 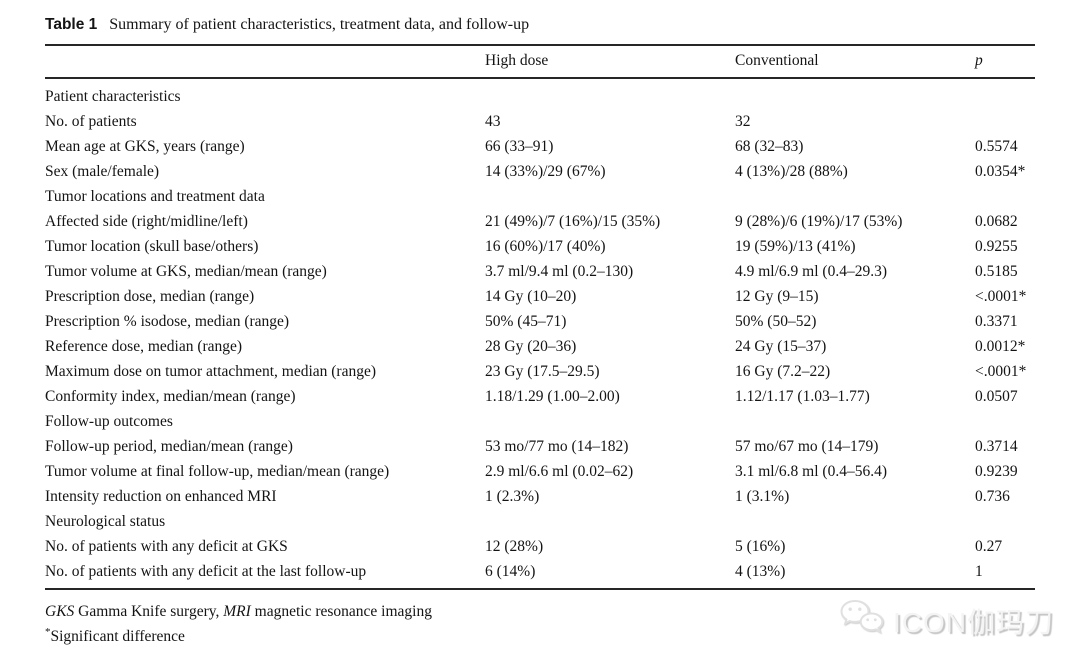 What do you see at coordinates (146, 221) in the screenshot?
I see `row-label: Affected side (right/midline/left)` at bounding box center [146, 221].